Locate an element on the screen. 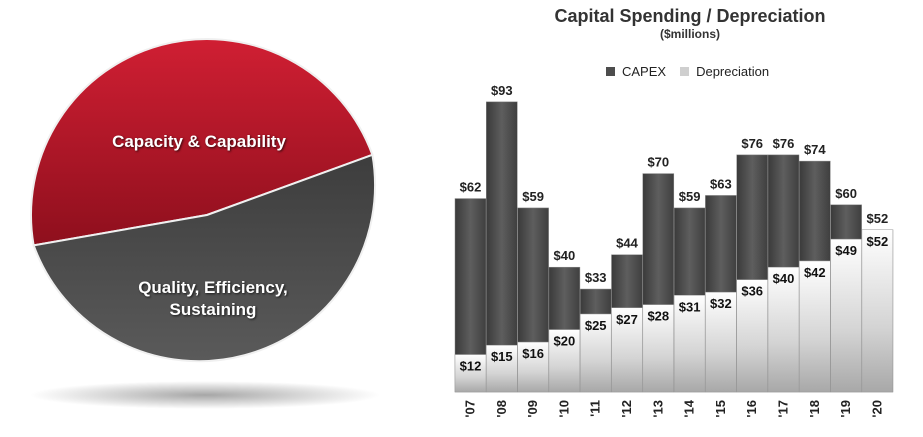 This screenshot has width=923, height=437. label-depreciation-7: $31 is located at coordinates (690, 306).